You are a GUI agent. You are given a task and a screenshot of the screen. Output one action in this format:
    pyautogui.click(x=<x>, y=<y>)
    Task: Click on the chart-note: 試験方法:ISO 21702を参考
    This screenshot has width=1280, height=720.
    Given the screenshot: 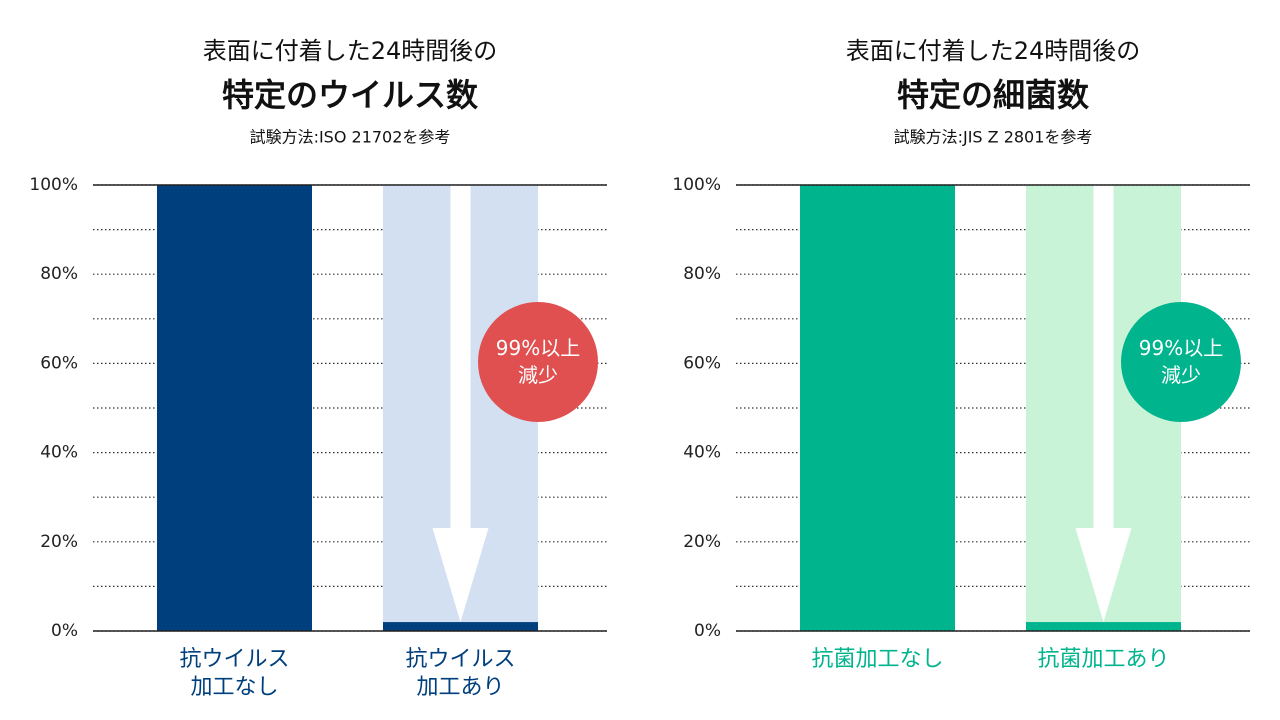 What is the action you would take?
    pyautogui.click(x=350, y=137)
    